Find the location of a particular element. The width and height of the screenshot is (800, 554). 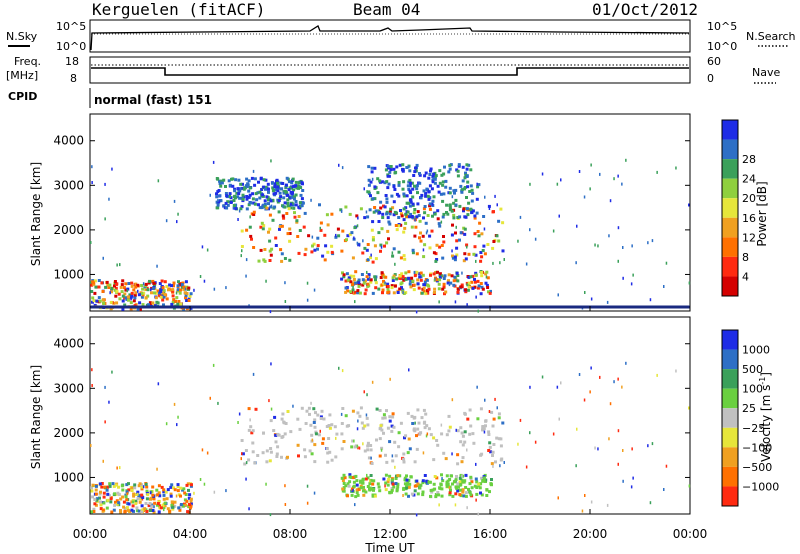

freq-unit: [MHz] is located at coordinates (22, 75).